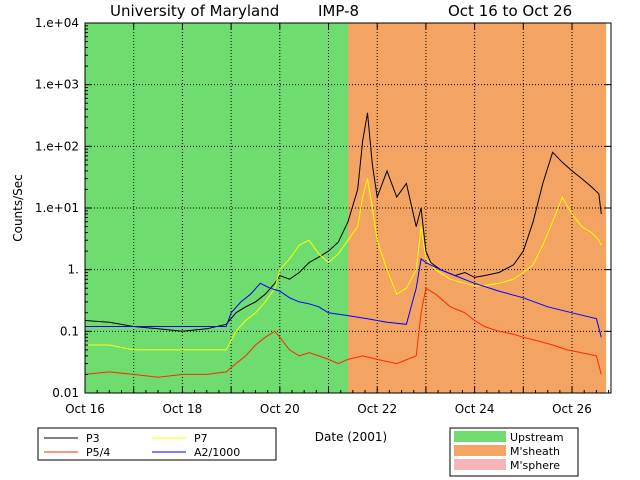 The width and height of the screenshot is (640, 480). Describe the element at coordinates (217, 452) in the screenshot. I see `legend-label-4: A2/1000` at that location.